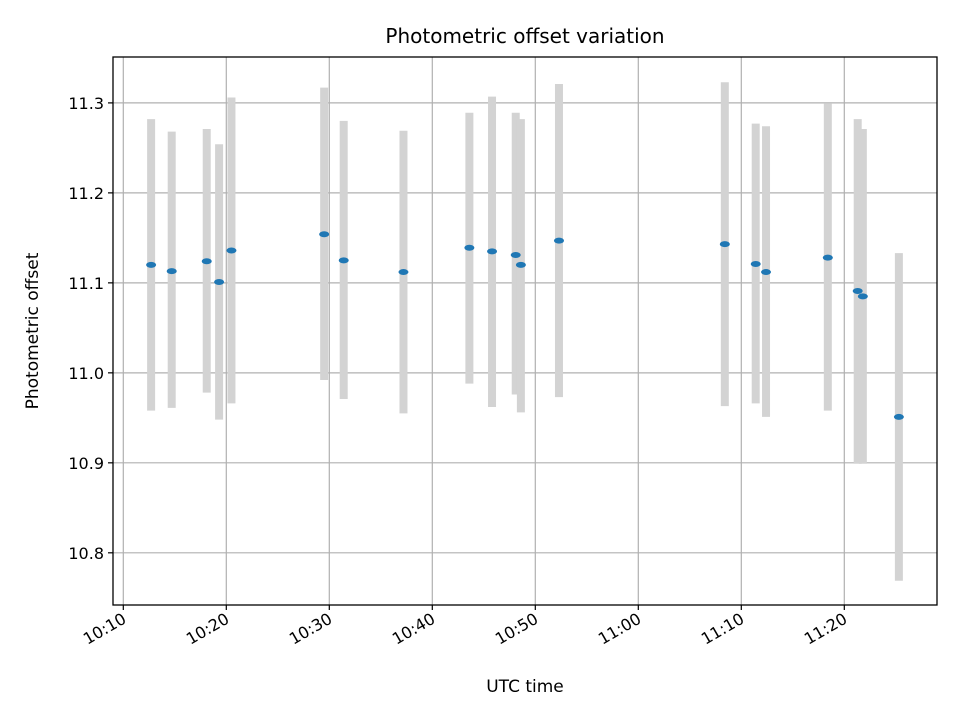  I want to click on y-axis: 10.8 10.9 11.0 11.1 11.2 11.3, so click(90, 328).